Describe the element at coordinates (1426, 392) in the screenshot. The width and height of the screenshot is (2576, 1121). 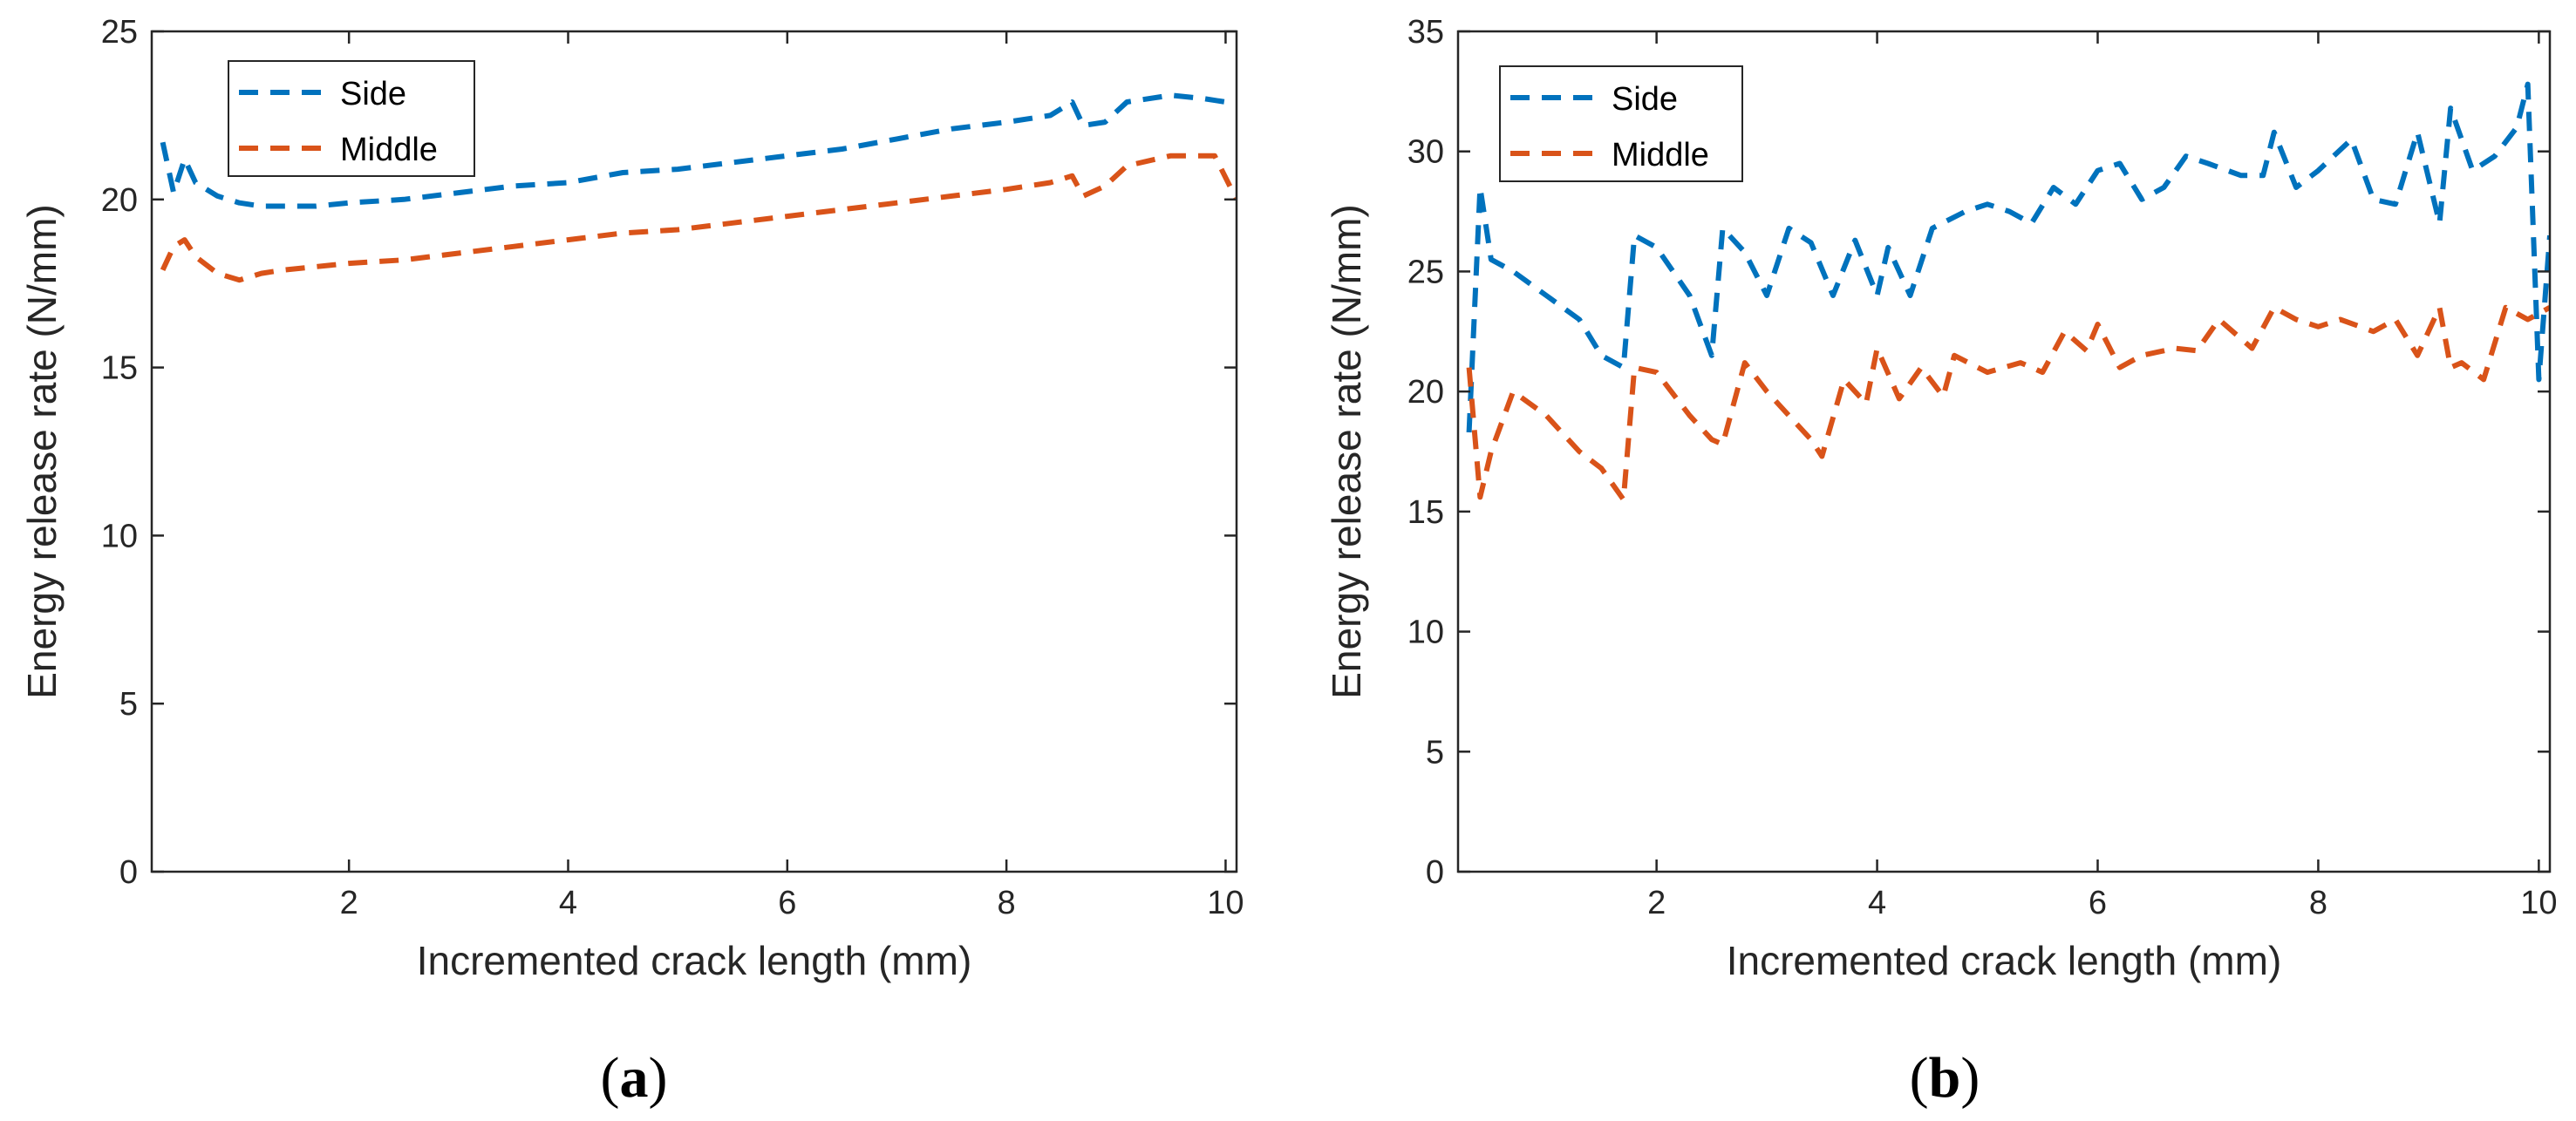
I see `y-tick-label: 20` at that location.